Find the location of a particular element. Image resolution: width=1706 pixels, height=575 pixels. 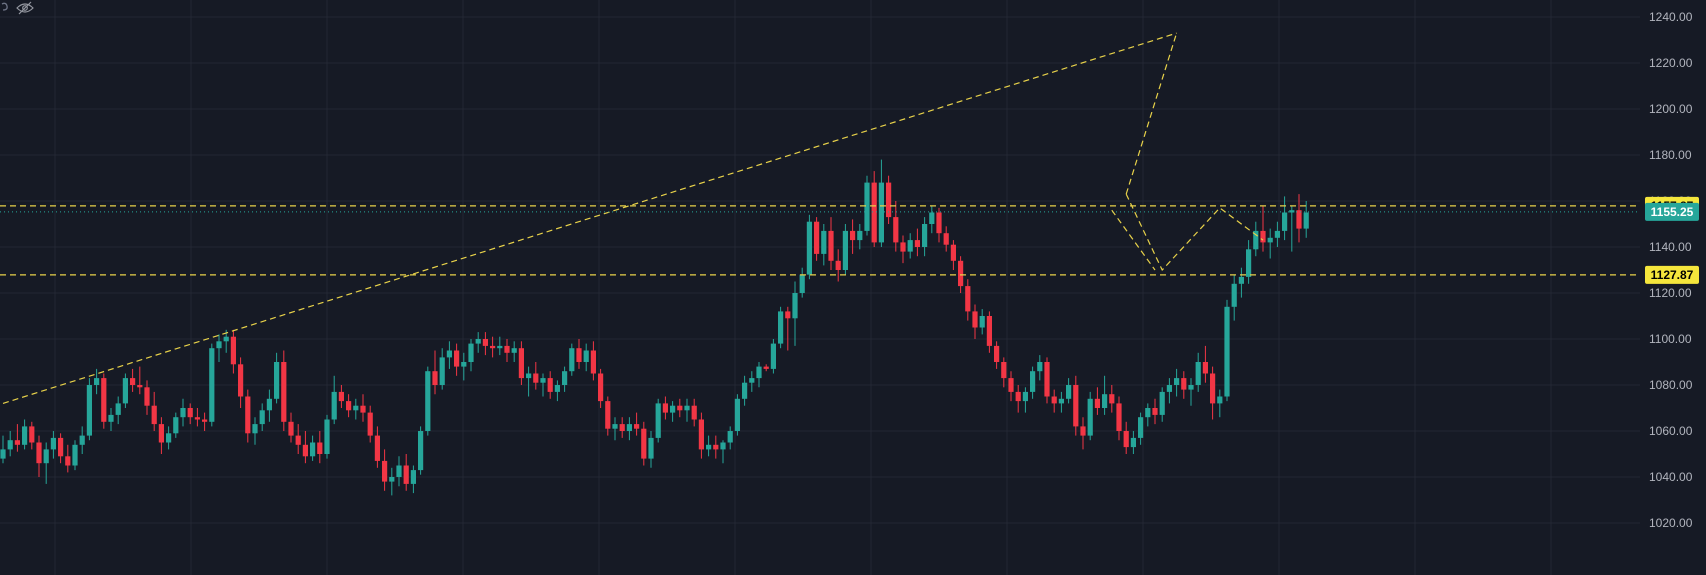

hide-eye-icon is located at coordinates (25, 8).